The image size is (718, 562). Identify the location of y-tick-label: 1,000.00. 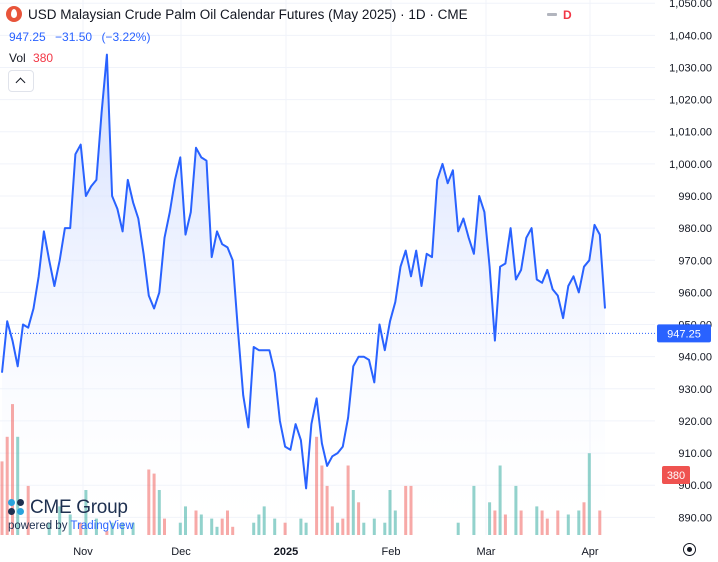
(690, 165).